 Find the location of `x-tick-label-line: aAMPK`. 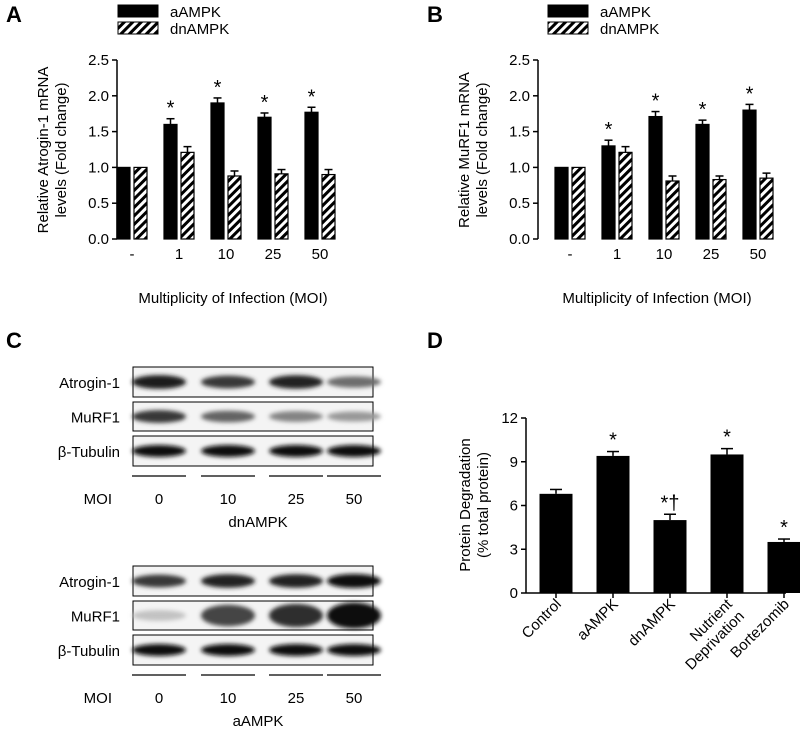

x-tick-label-line: aAMPK is located at coordinates (598, 620).